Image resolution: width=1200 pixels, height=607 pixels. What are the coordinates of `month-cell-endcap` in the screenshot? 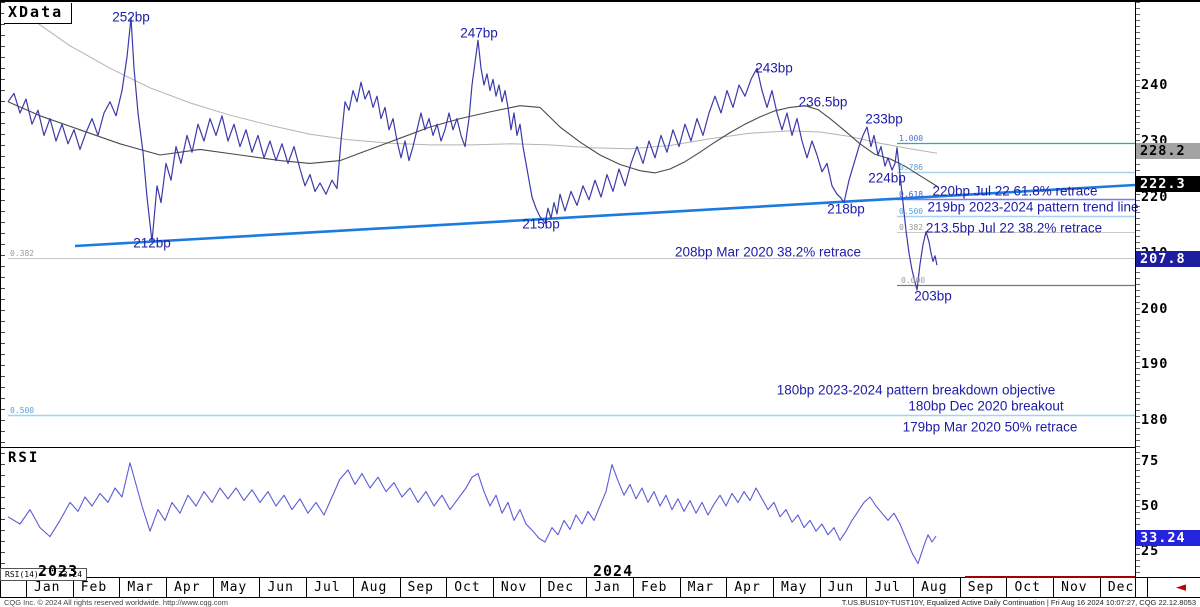 It's located at (1173, 587).